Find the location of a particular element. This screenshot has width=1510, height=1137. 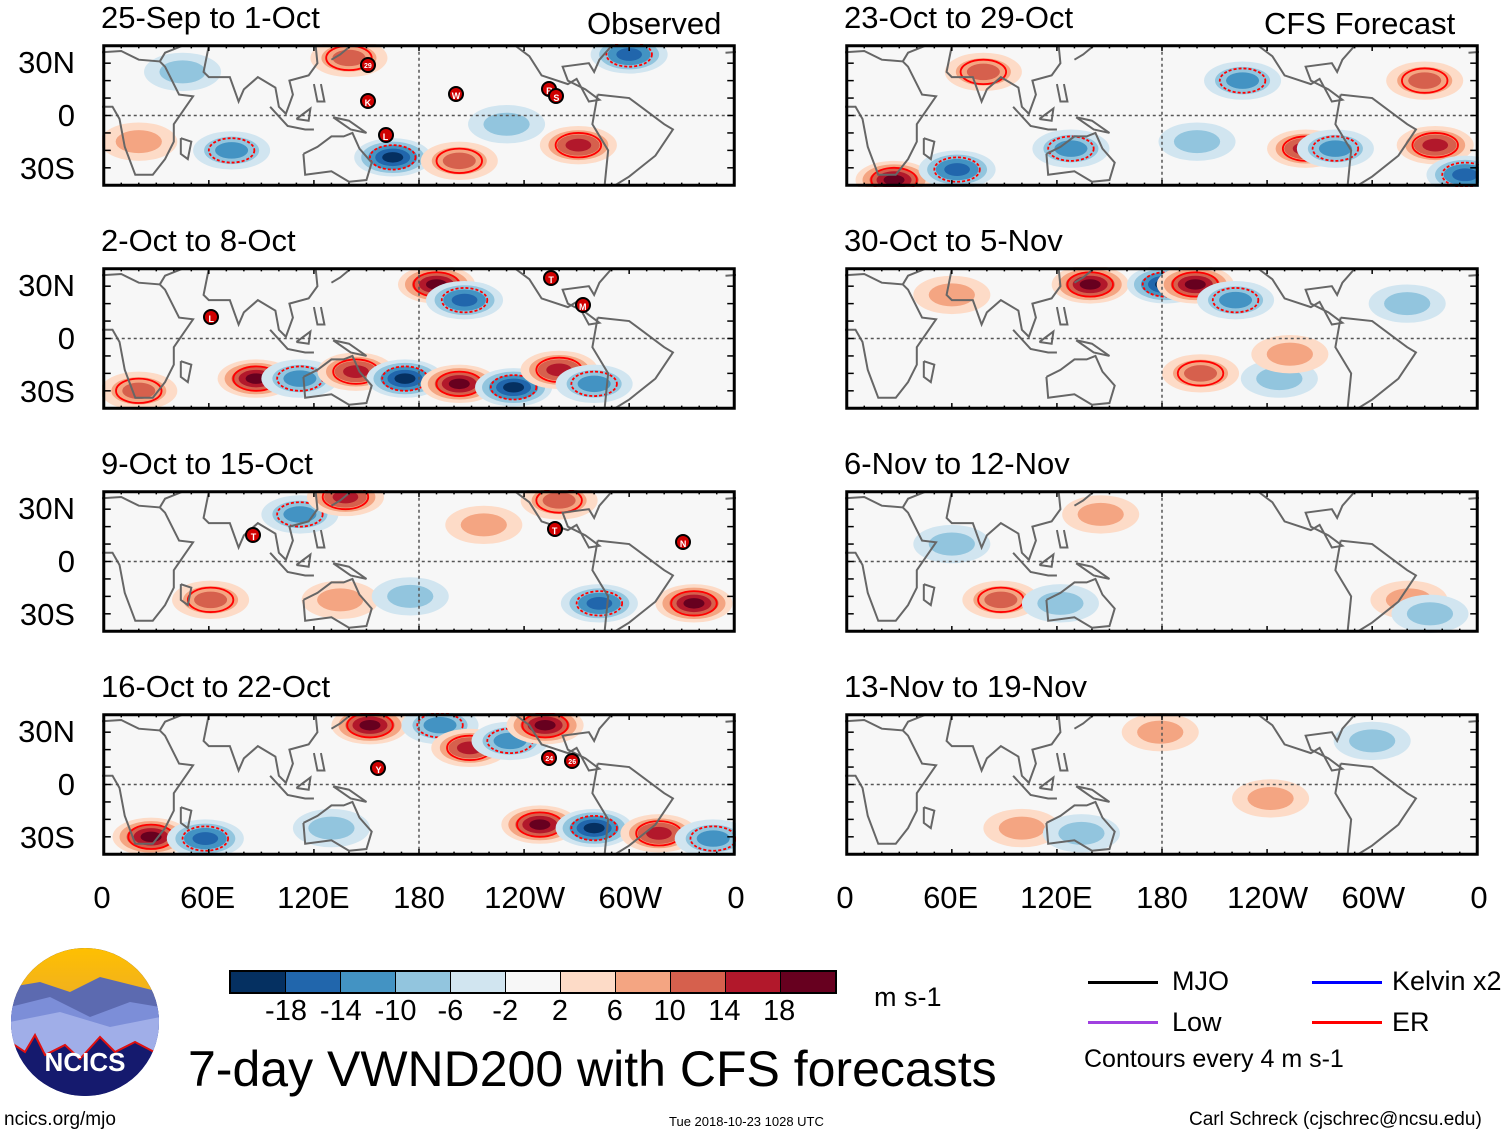

x-tick-label: 60E is located at coordinates (208, 897).